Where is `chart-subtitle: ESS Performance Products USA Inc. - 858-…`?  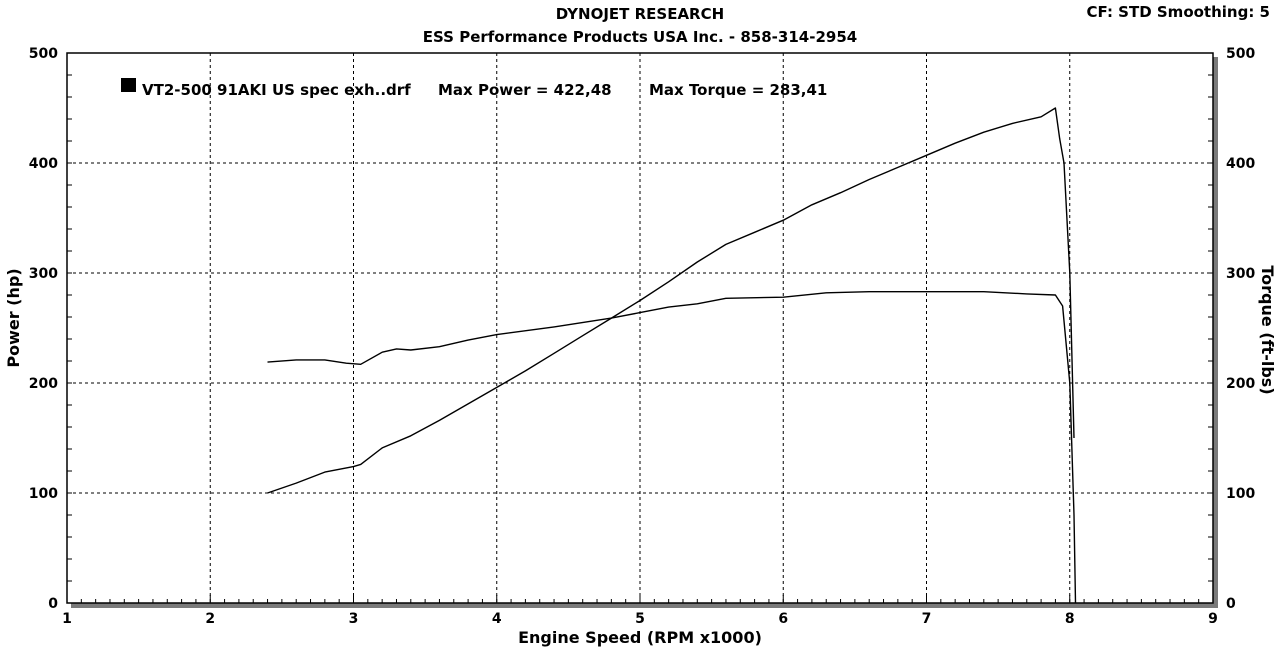 chart-subtitle: ESS Performance Products USA Inc. - 858-… is located at coordinates (640, 37).